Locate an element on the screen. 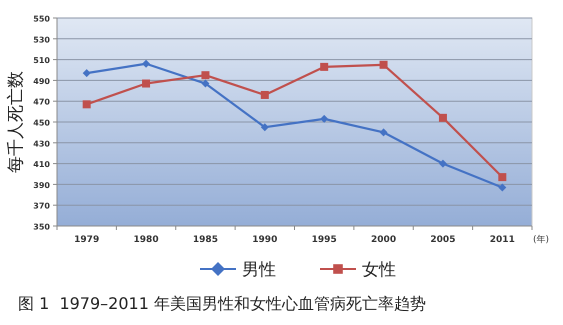 The image size is (563, 325). x-tick-label: 1985 is located at coordinates (205, 240).